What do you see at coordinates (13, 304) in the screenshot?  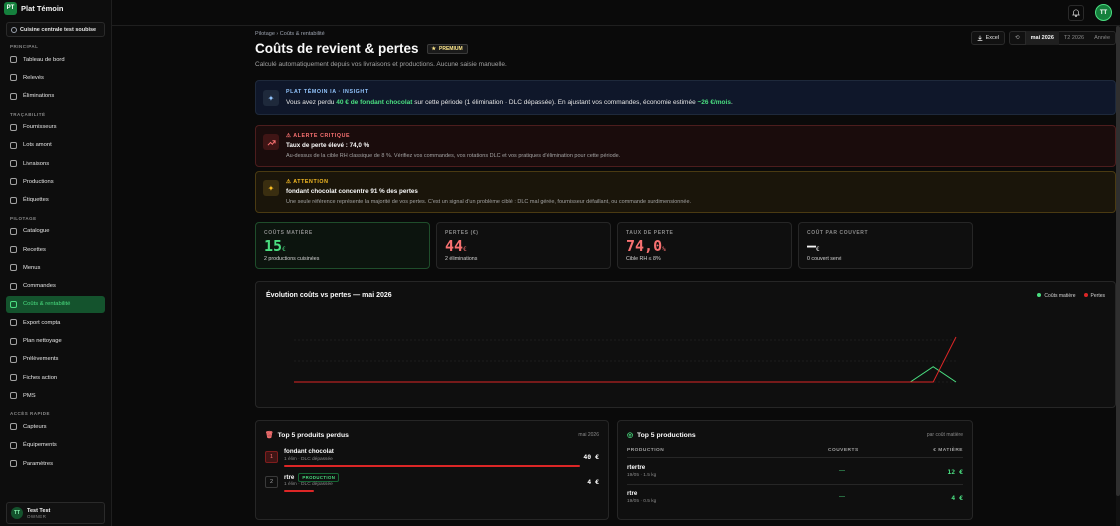 I see `couts-rentabilite-icon` at bounding box center [13, 304].